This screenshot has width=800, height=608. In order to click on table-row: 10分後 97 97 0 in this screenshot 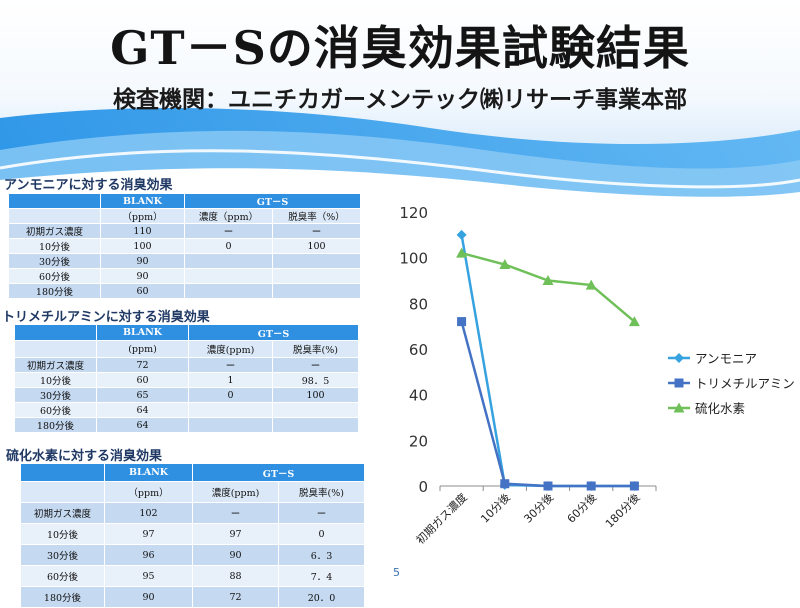, I will do `click(193, 534)`.